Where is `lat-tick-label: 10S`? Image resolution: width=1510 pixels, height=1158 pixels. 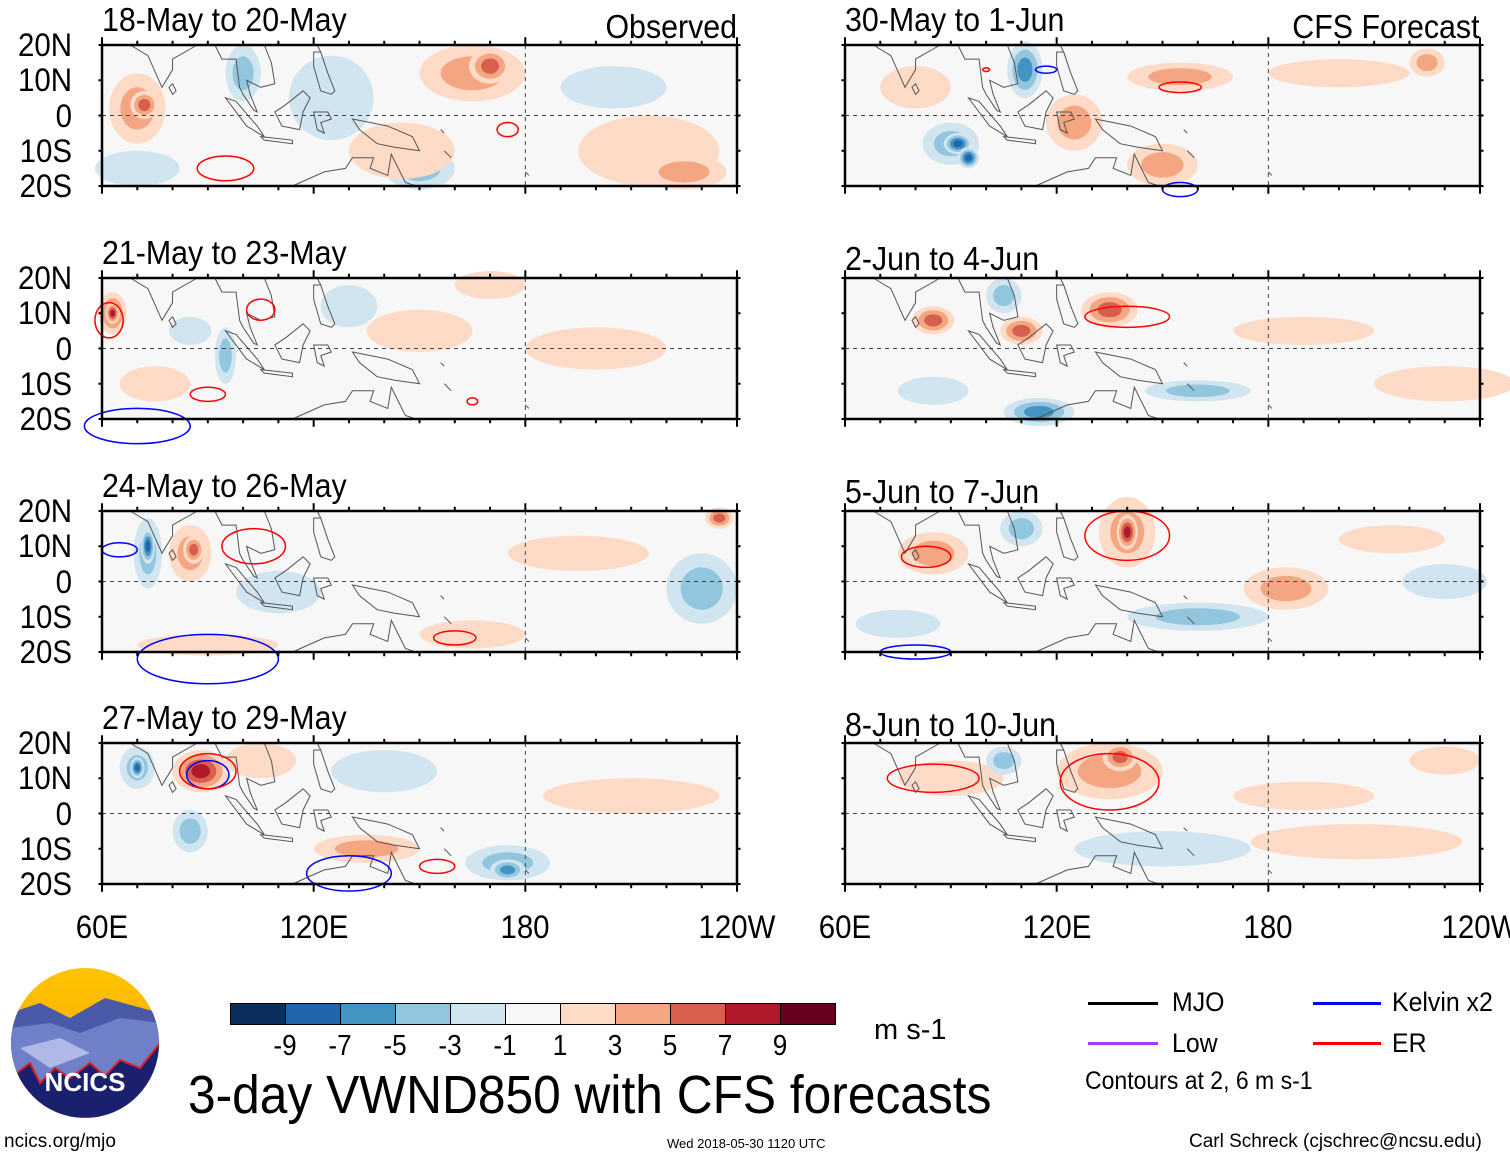 lat-tick-label: 10S is located at coordinates (45, 383).